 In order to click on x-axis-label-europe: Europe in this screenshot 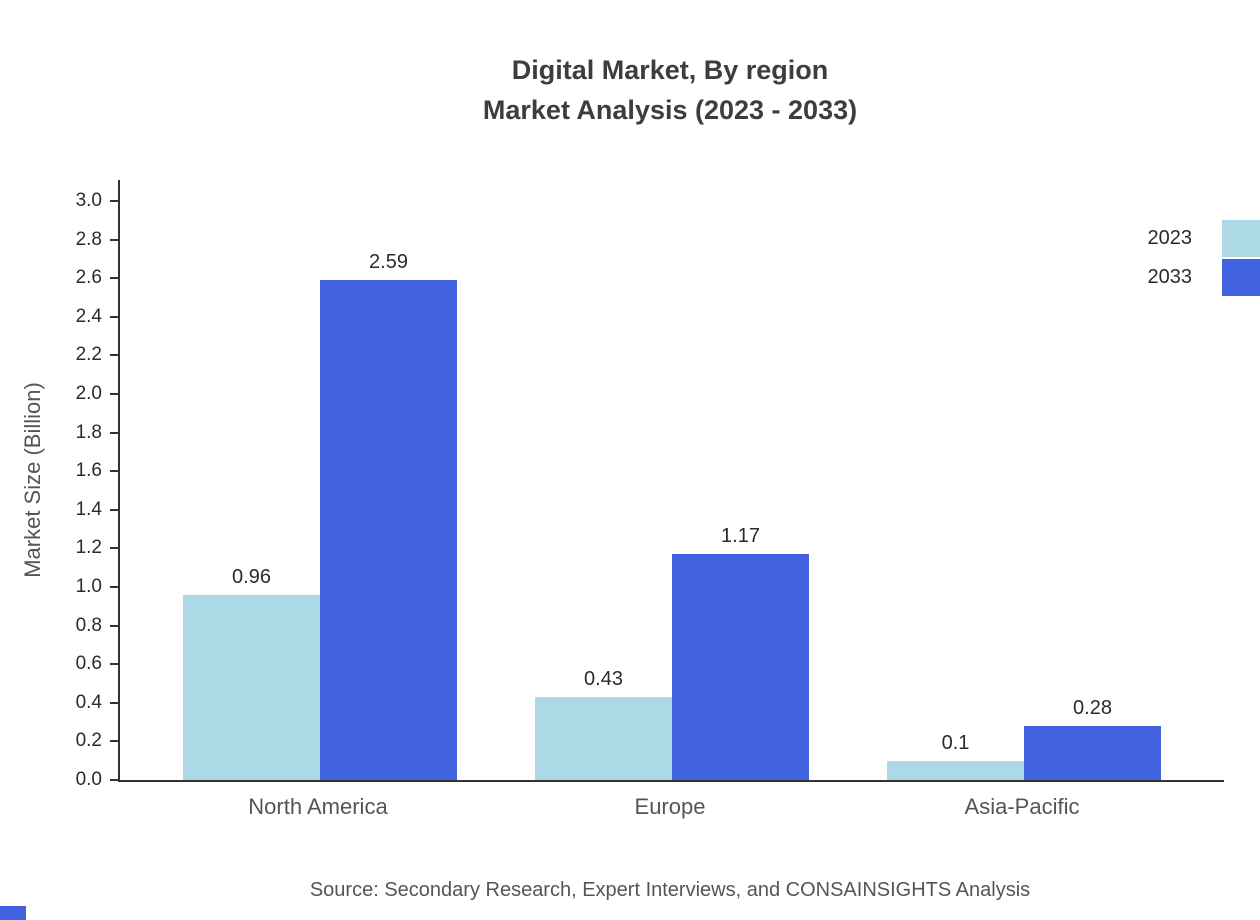, I will do `click(670, 806)`.